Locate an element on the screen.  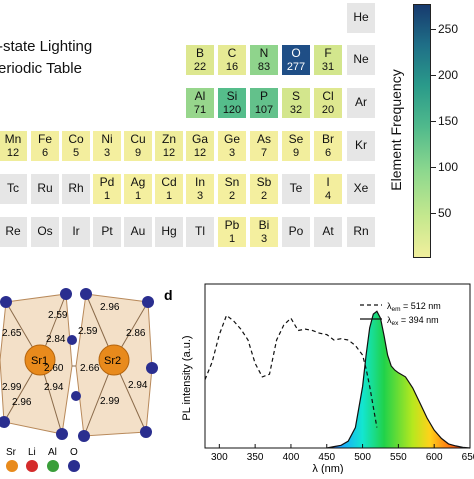
element-symbol: Co is located at coordinates (76, 139).